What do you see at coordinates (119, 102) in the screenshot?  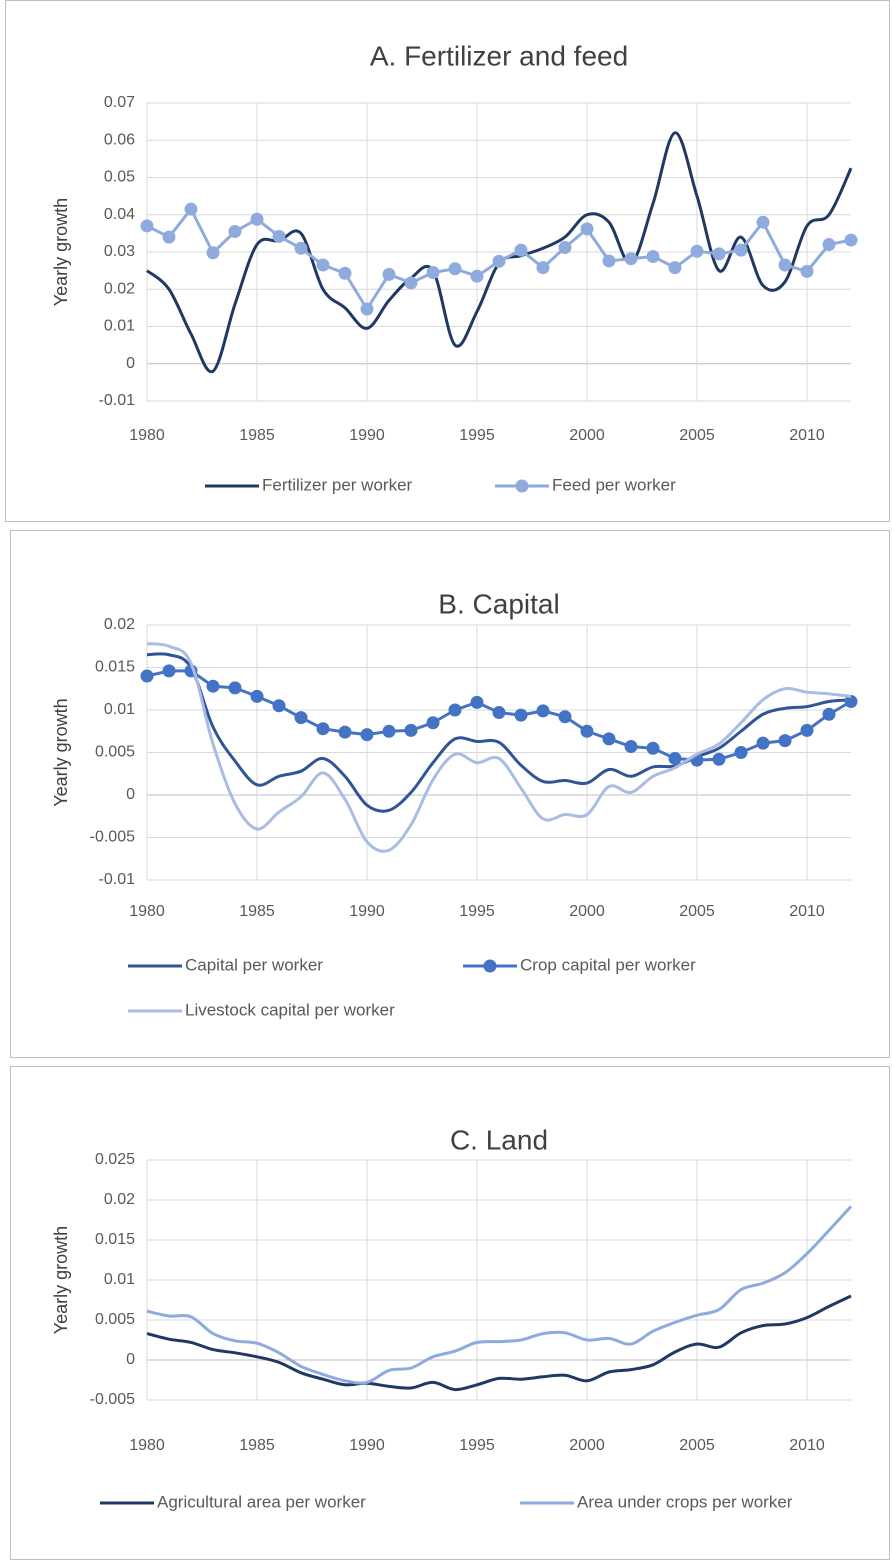 I see `y-tick-label: 0.07` at bounding box center [119, 102].